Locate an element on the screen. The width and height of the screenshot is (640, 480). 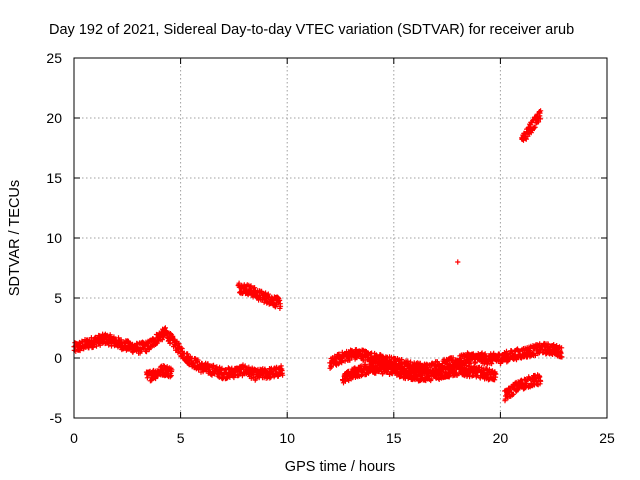
y-tick-label: 15 is located at coordinates (54, 178).